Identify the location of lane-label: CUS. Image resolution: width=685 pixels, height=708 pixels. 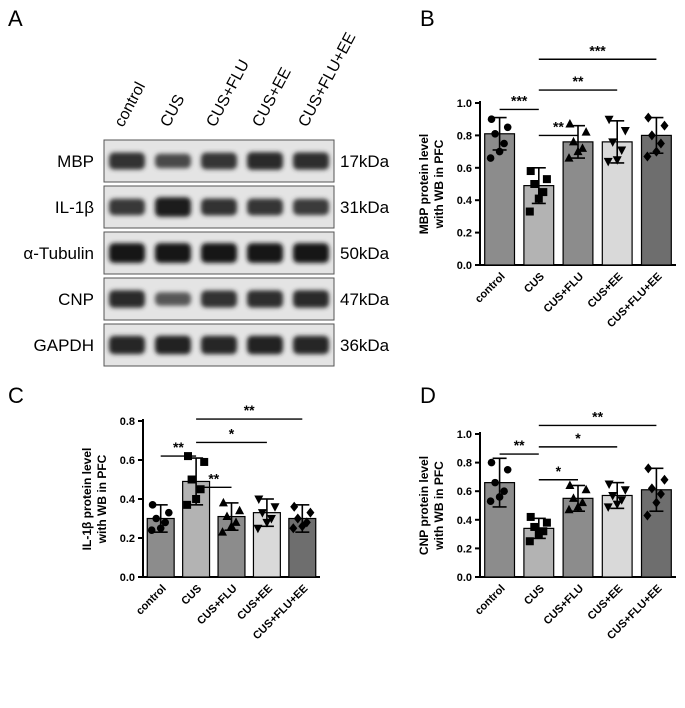
(173, 111).